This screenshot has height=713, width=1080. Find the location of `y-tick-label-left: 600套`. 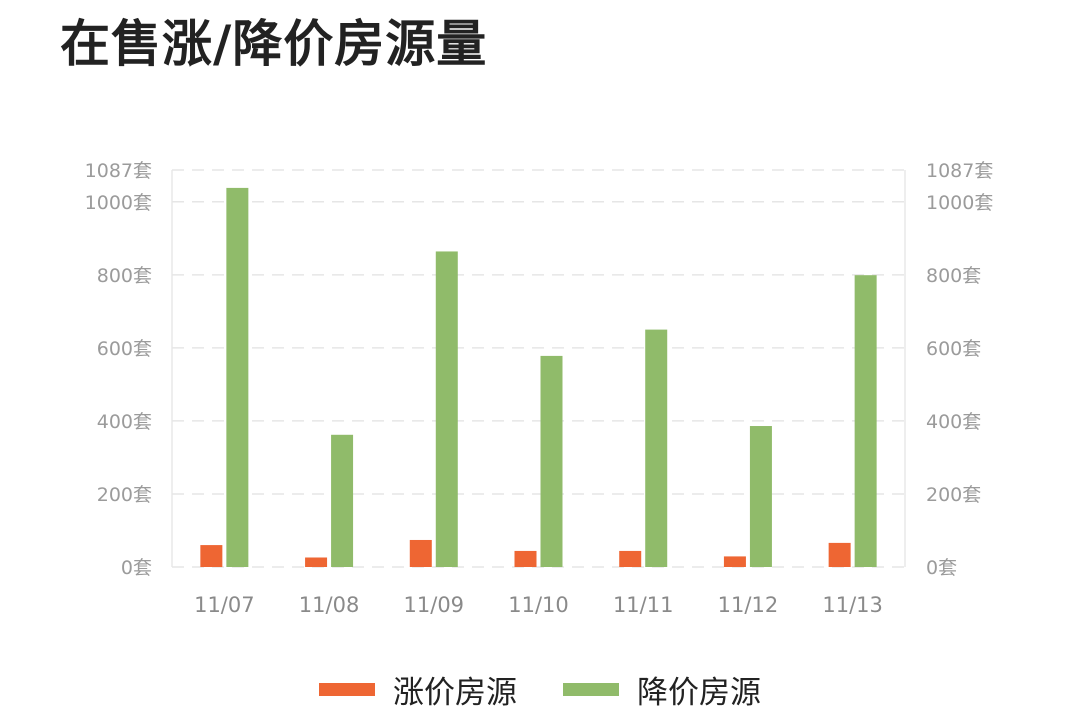

y-tick-label-left: 600套 is located at coordinates (124, 349).